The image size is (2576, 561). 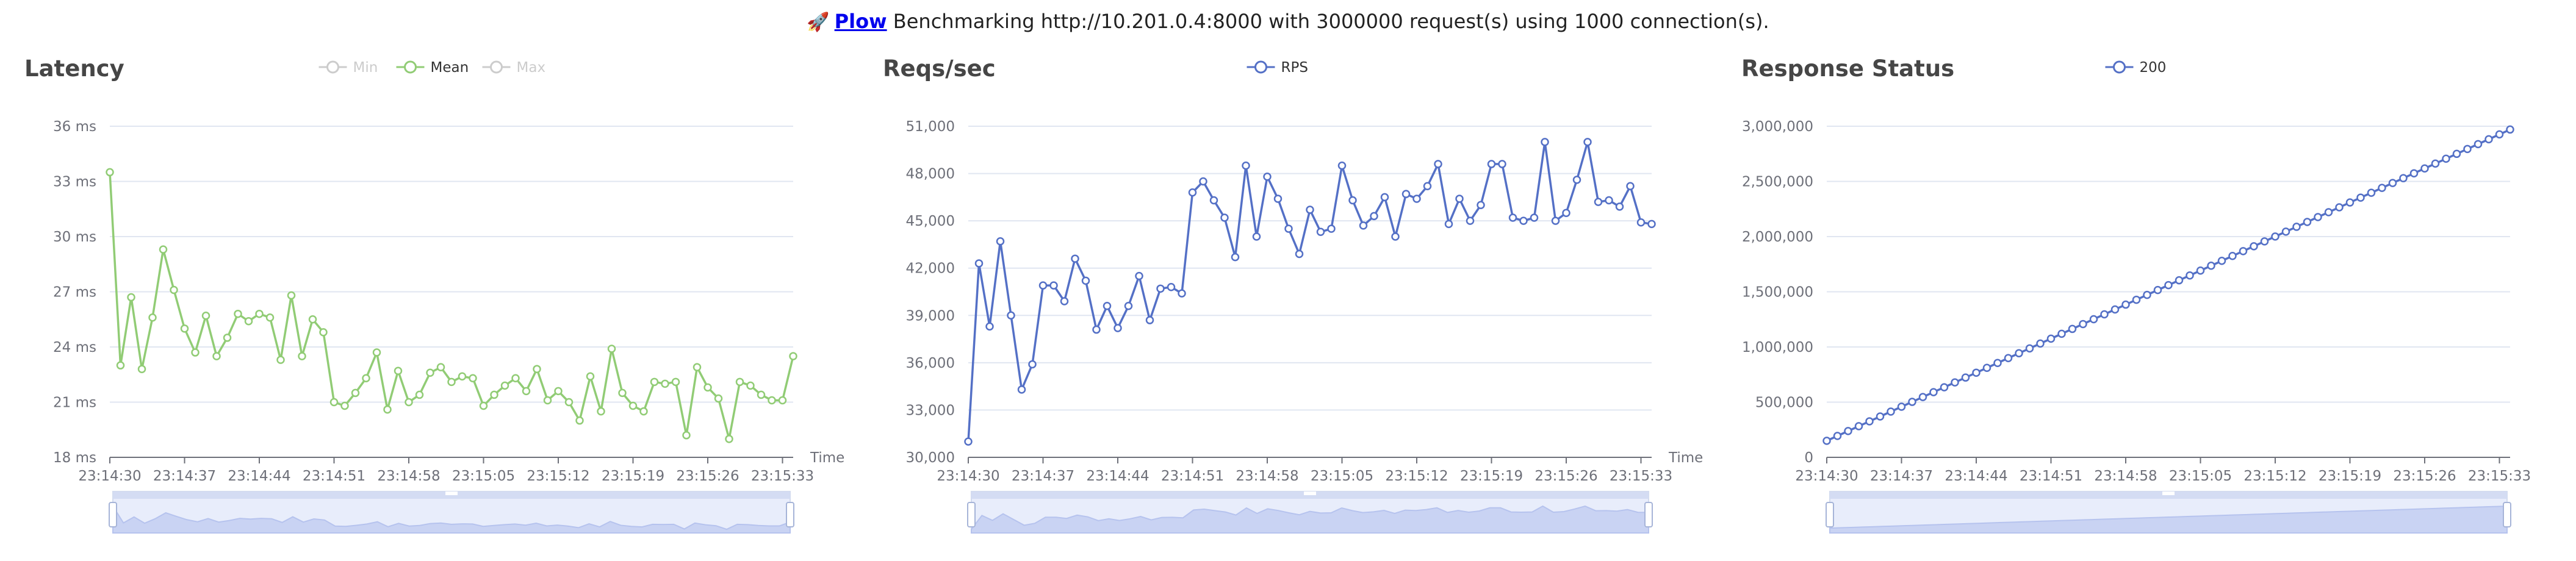 What do you see at coordinates (860, 21) in the screenshot?
I see `plow-link: Plow` at bounding box center [860, 21].